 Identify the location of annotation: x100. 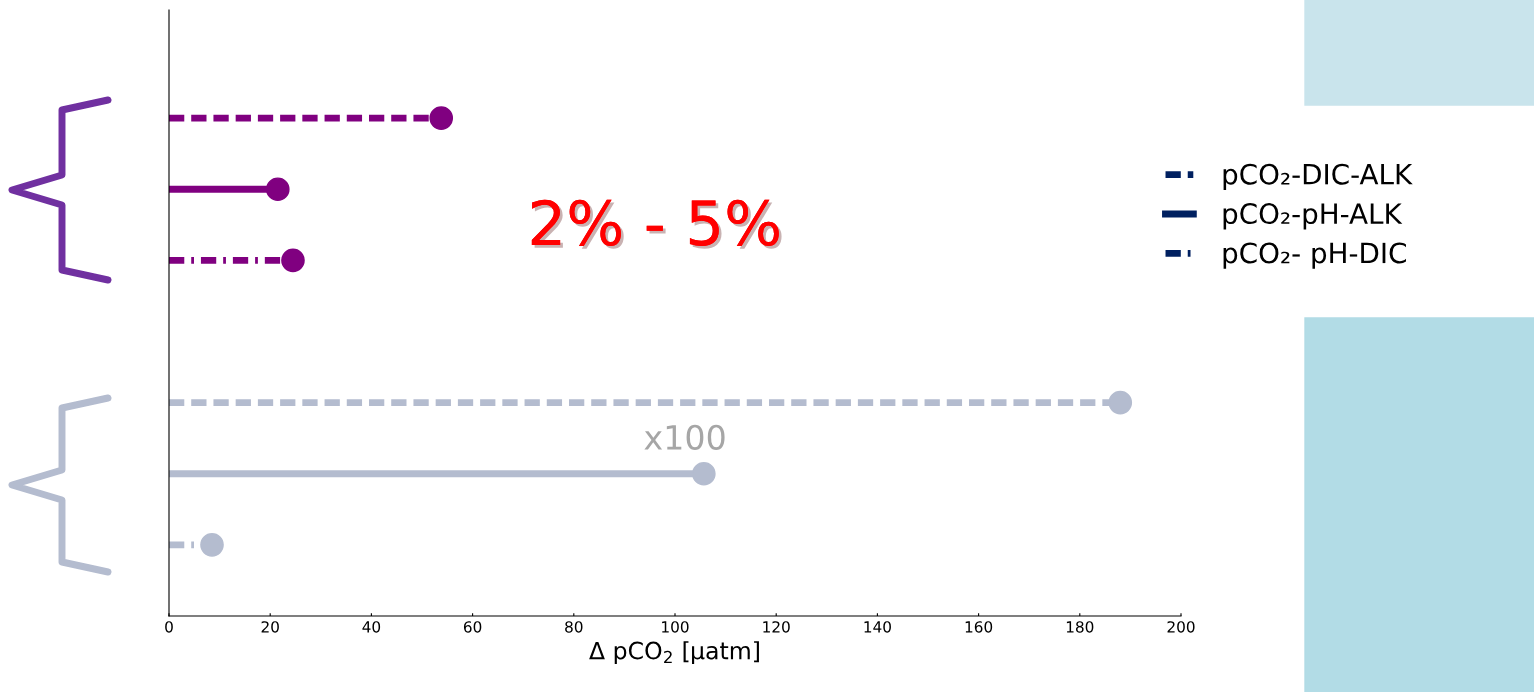
(684, 437).